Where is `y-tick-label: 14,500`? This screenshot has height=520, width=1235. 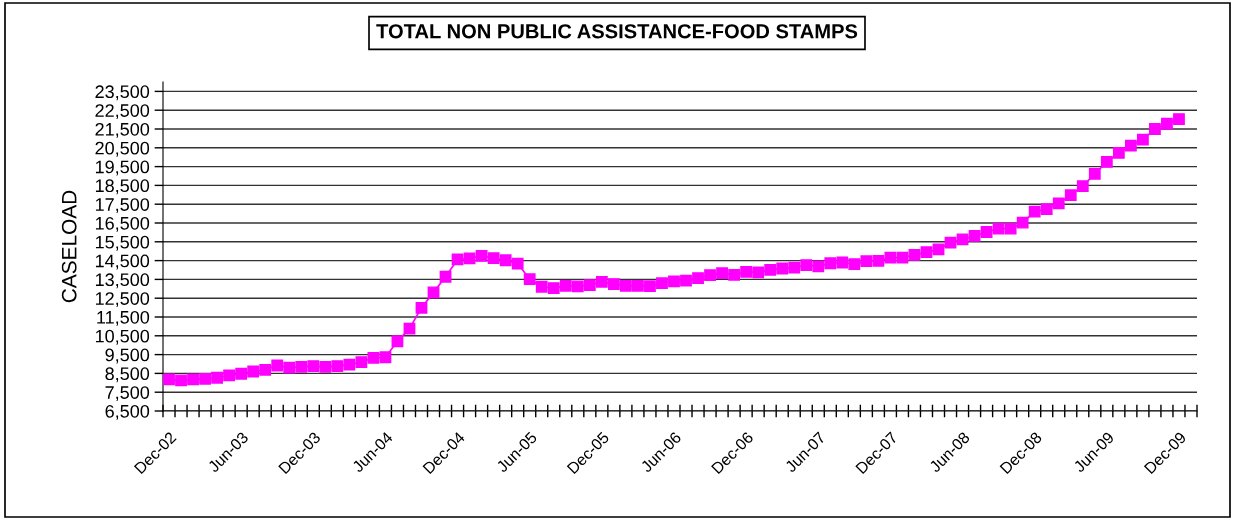 y-tick-label: 14,500 is located at coordinates (122, 262).